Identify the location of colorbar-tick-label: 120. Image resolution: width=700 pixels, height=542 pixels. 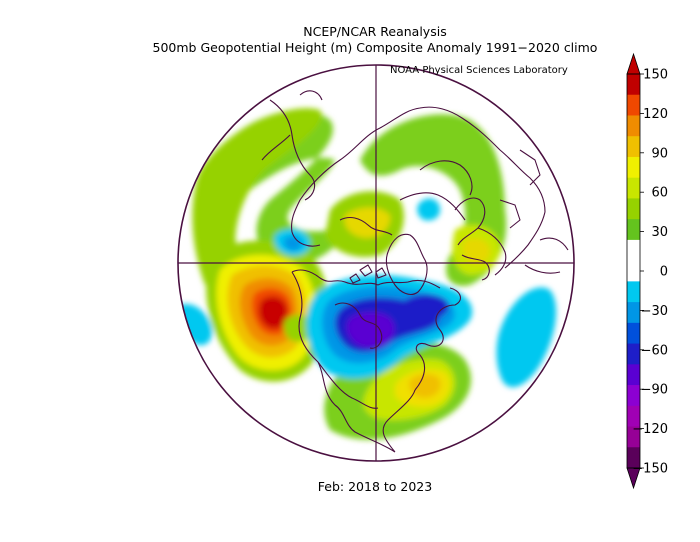
(655, 114).